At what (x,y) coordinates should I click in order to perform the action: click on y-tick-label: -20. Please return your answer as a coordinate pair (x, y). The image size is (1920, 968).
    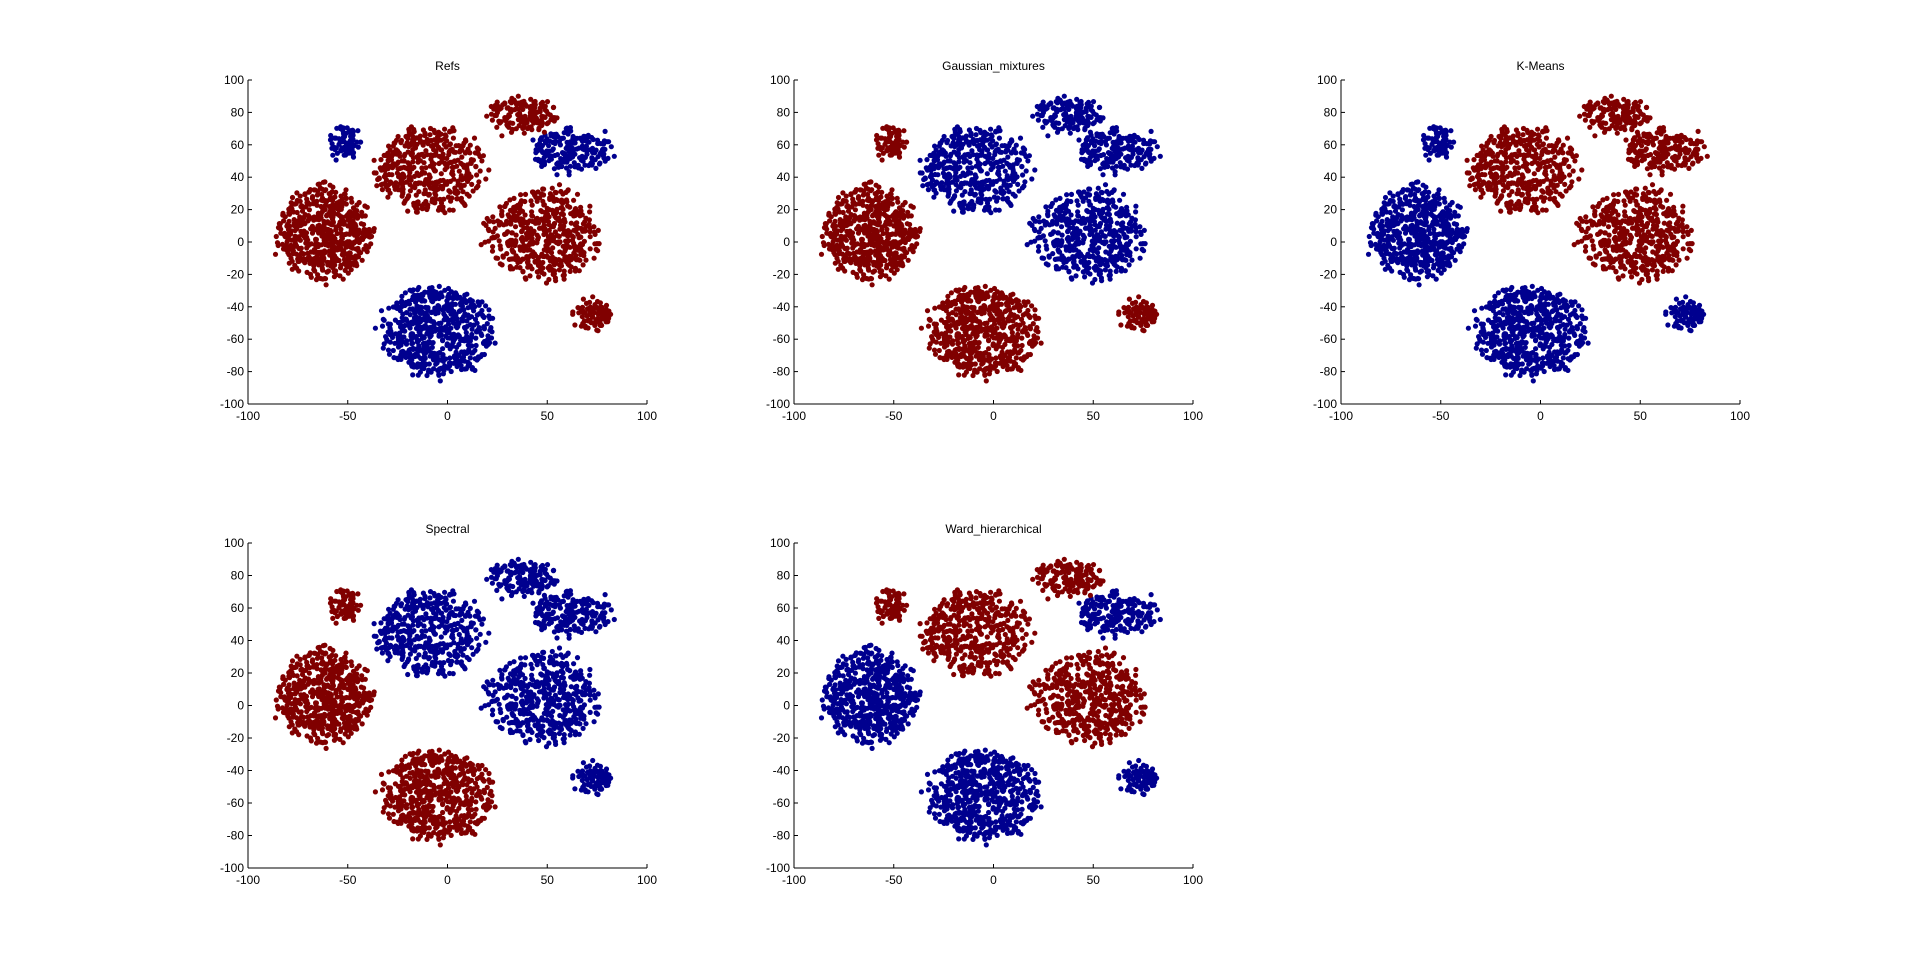
    Looking at the image, I should click on (236, 274).